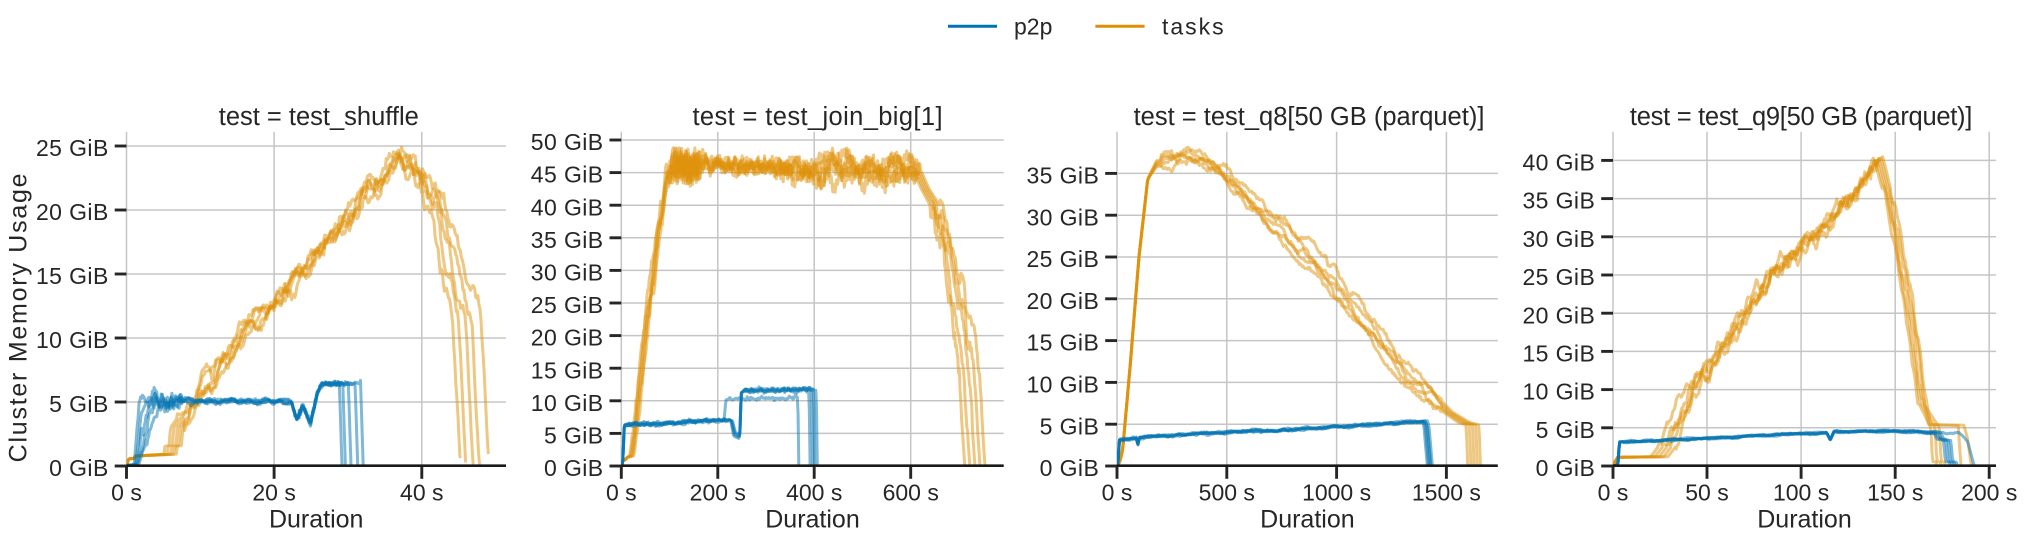  What do you see at coordinates (1706, 493) in the screenshot?
I see `svg-text: 50 s` at bounding box center [1706, 493].